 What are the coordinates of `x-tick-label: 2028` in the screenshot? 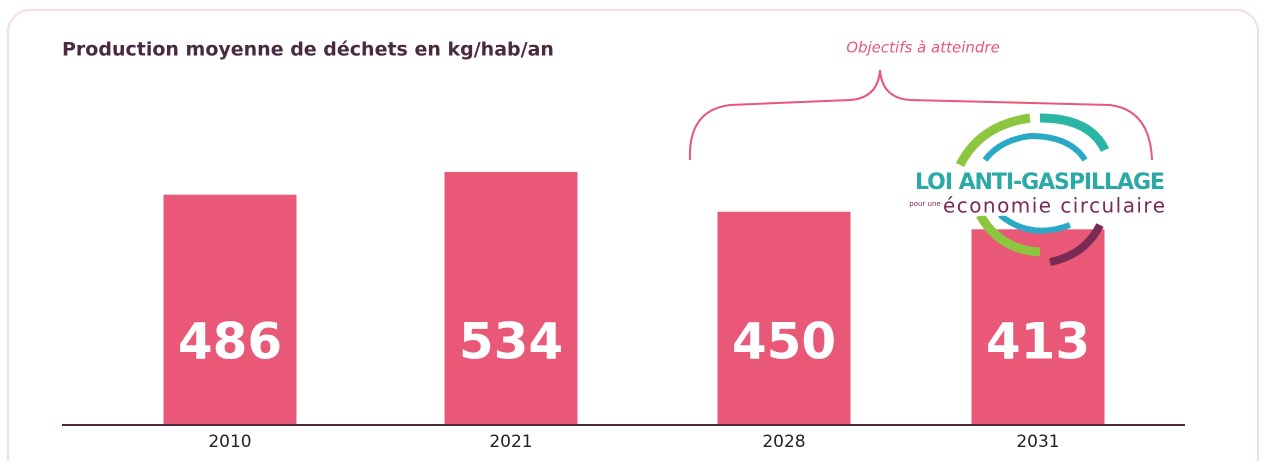 It's located at (783, 442).